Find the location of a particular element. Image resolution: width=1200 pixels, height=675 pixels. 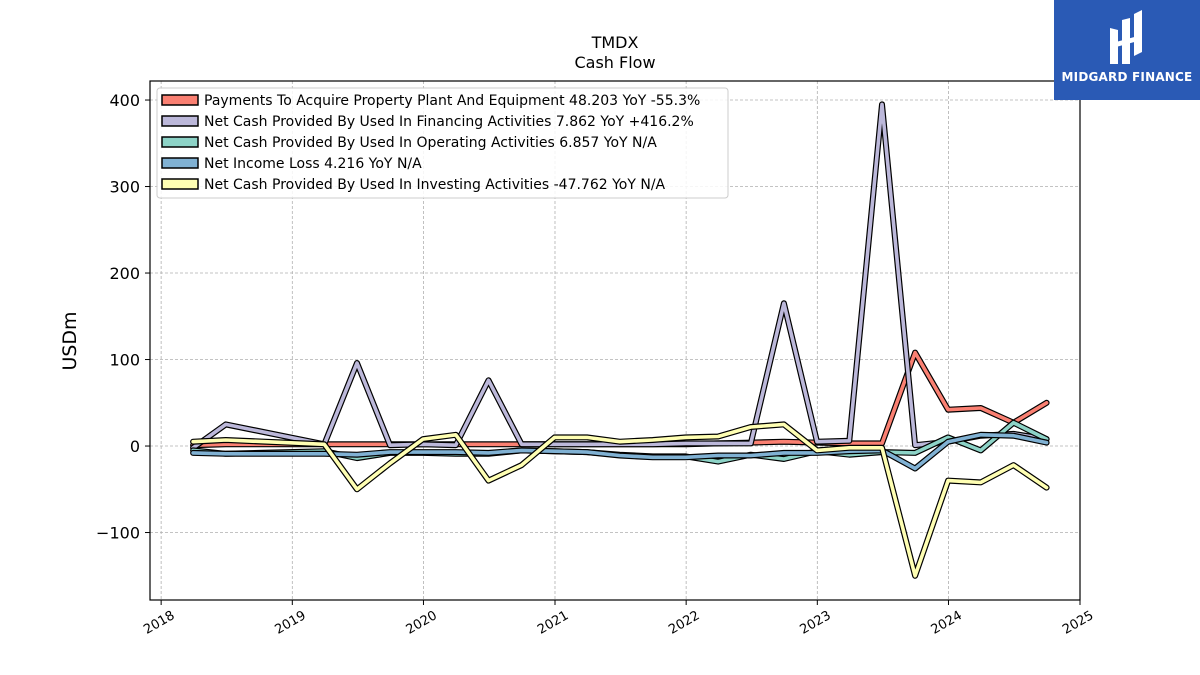

x-tick-label: 2022 is located at coordinates (684, 623).